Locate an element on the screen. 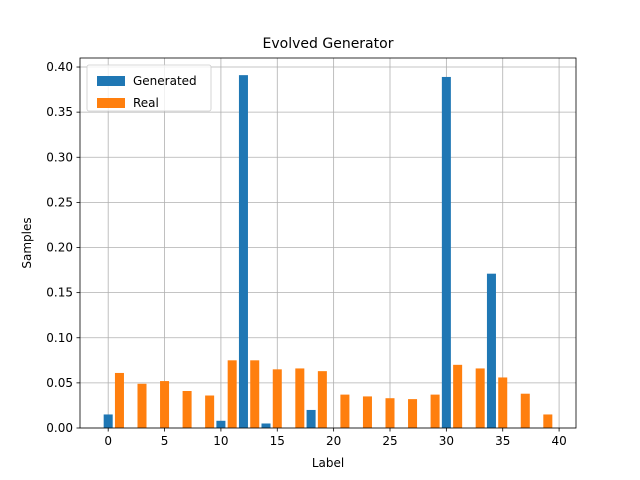 This screenshot has height=480, width=640. x-tick-label: 5 is located at coordinates (165, 441).